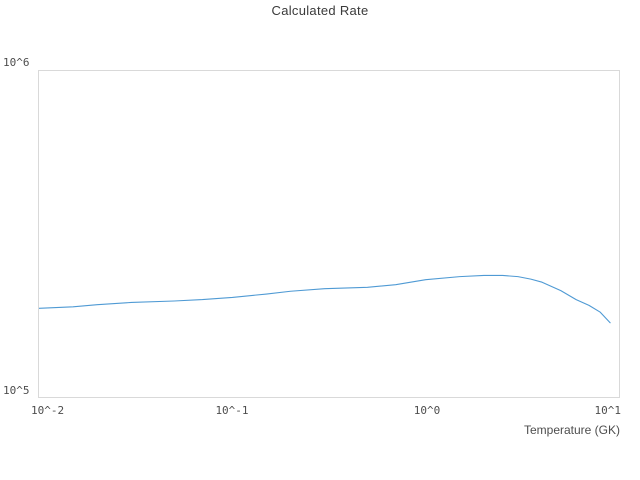 The image size is (640, 480). Describe the element at coordinates (427, 410) in the screenshot. I see `x-tick-label-1e0: 10^0` at that location.